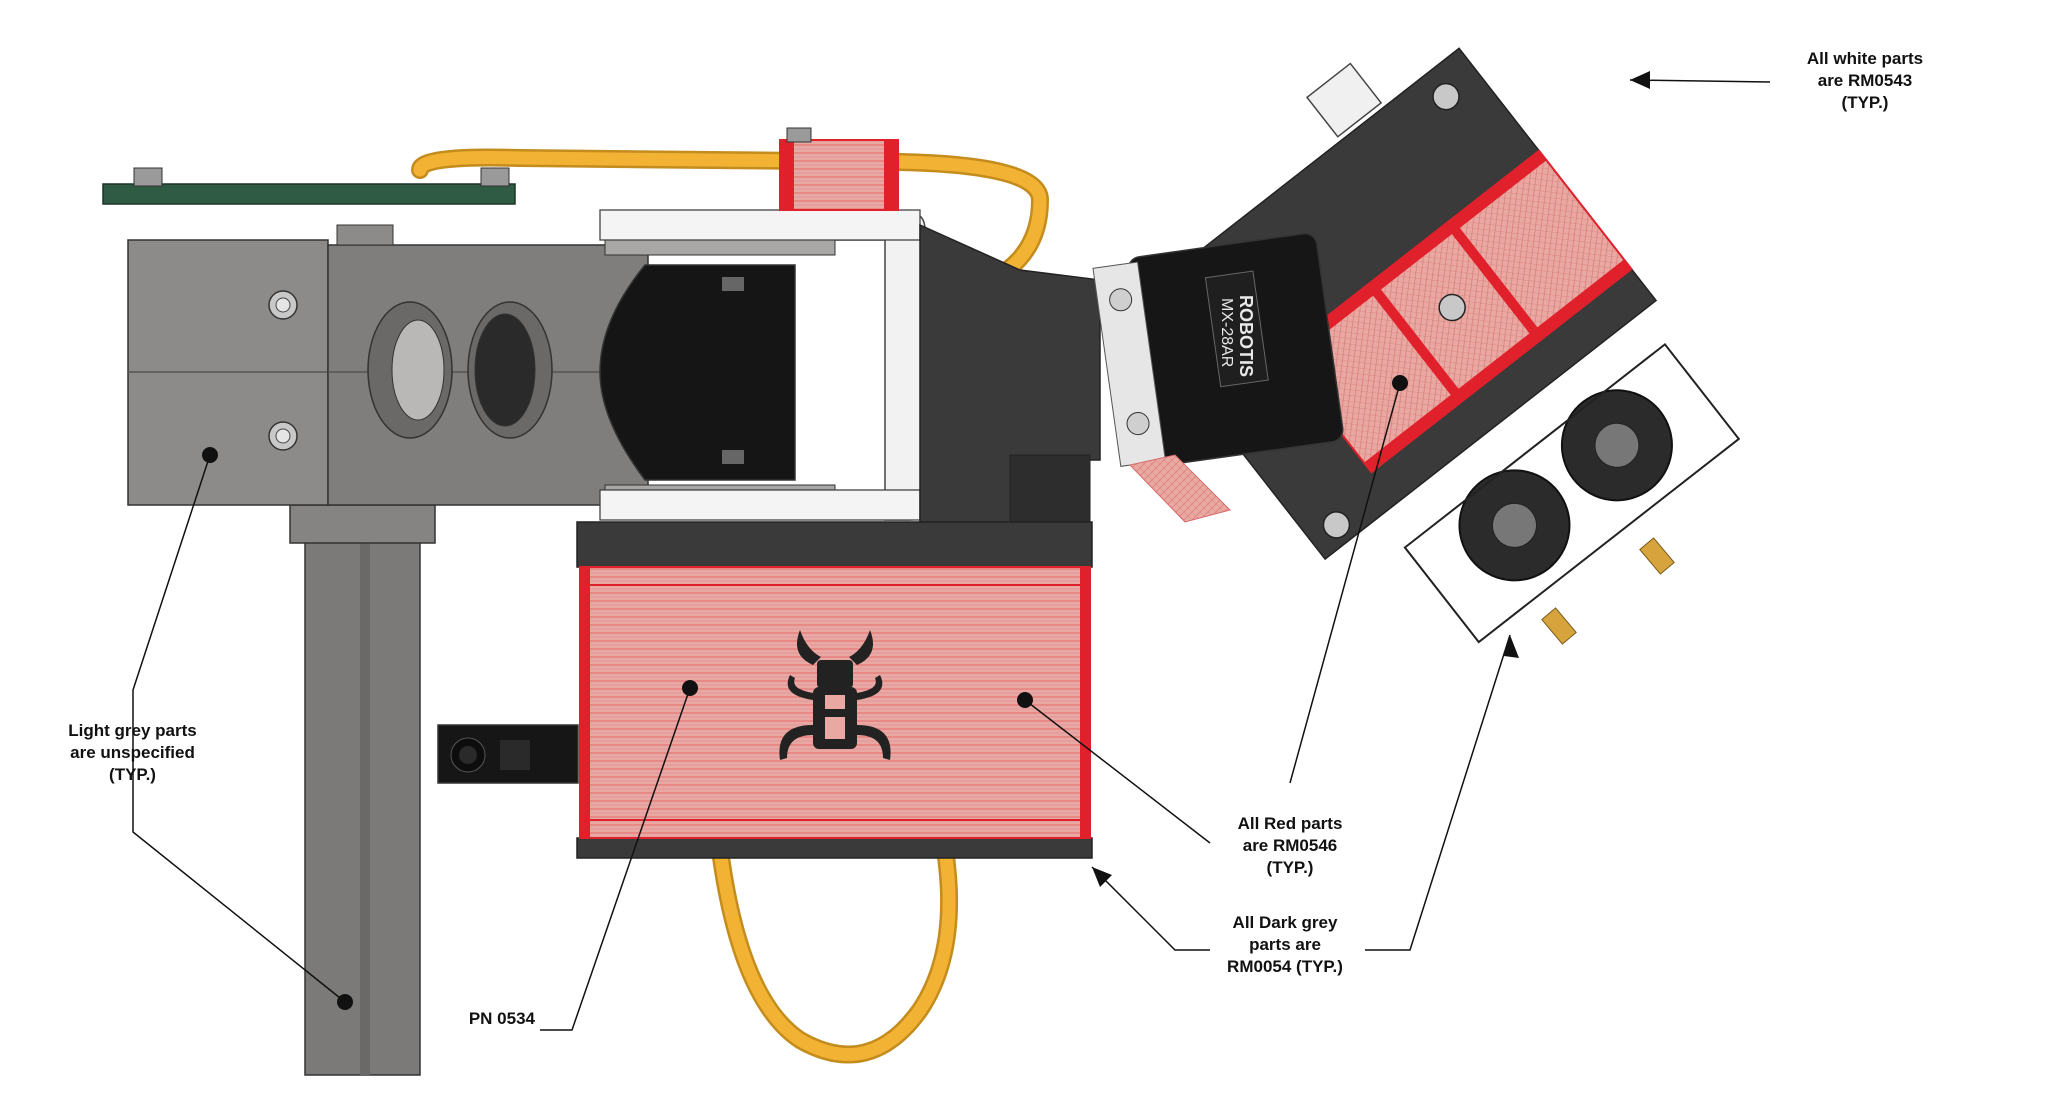  I want to click on callout-dark-grey: All Dark grey parts are RM0054 (TYP.), so click(1285, 945).